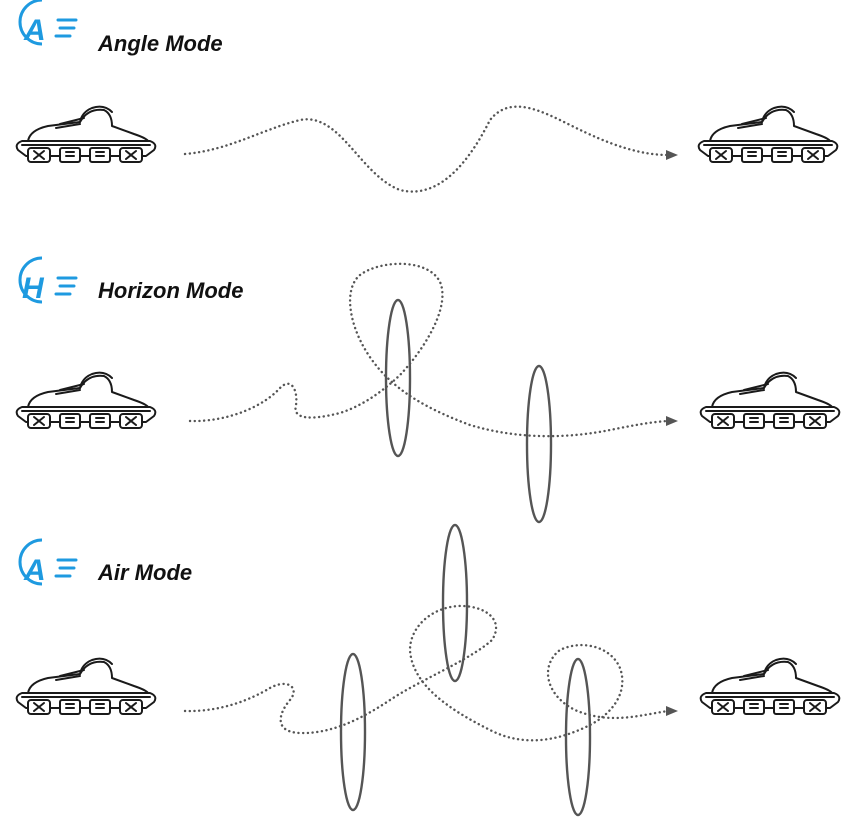  I want to click on air-mode-badge-icon: A, so click(48, 562).